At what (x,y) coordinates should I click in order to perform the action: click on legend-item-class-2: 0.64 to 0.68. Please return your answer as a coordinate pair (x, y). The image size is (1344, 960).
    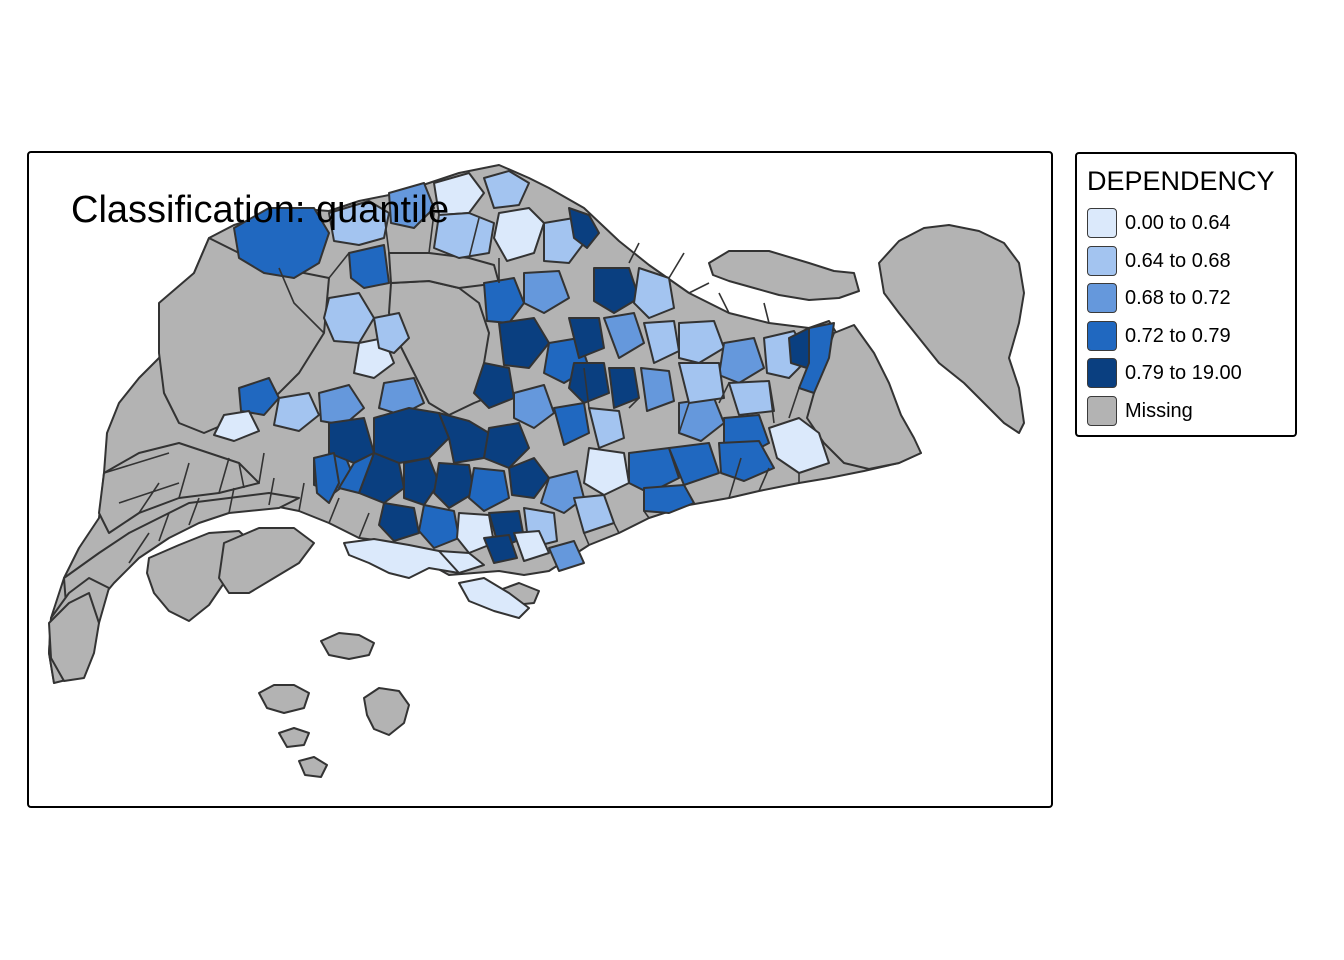
    Looking at the image, I should click on (1159, 261).